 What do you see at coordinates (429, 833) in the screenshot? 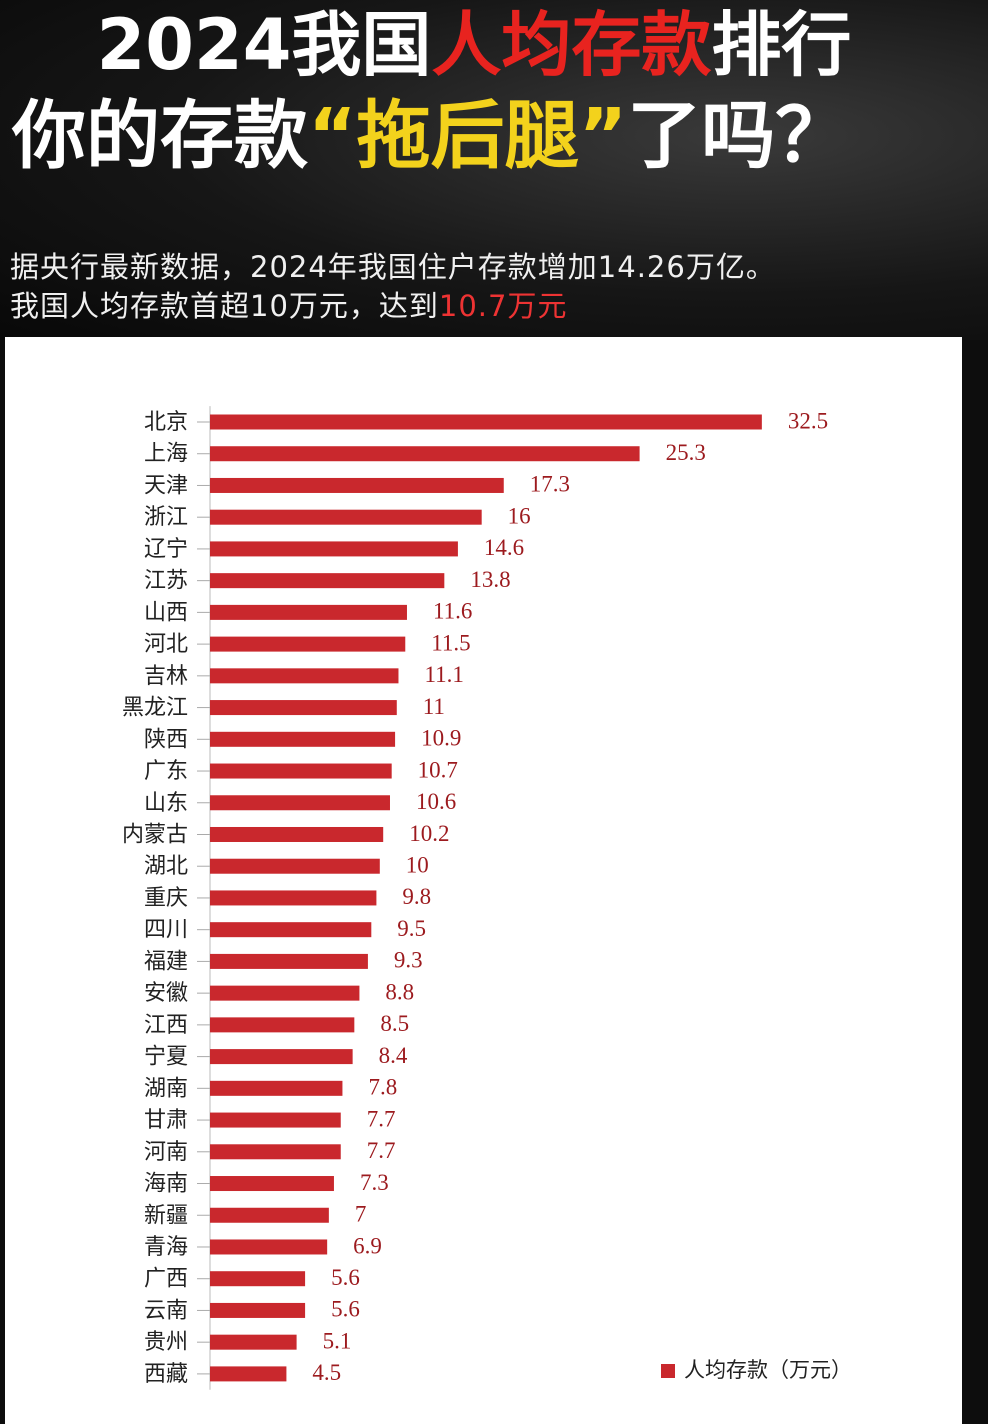
I see `value-label: 10.2` at bounding box center [429, 833].